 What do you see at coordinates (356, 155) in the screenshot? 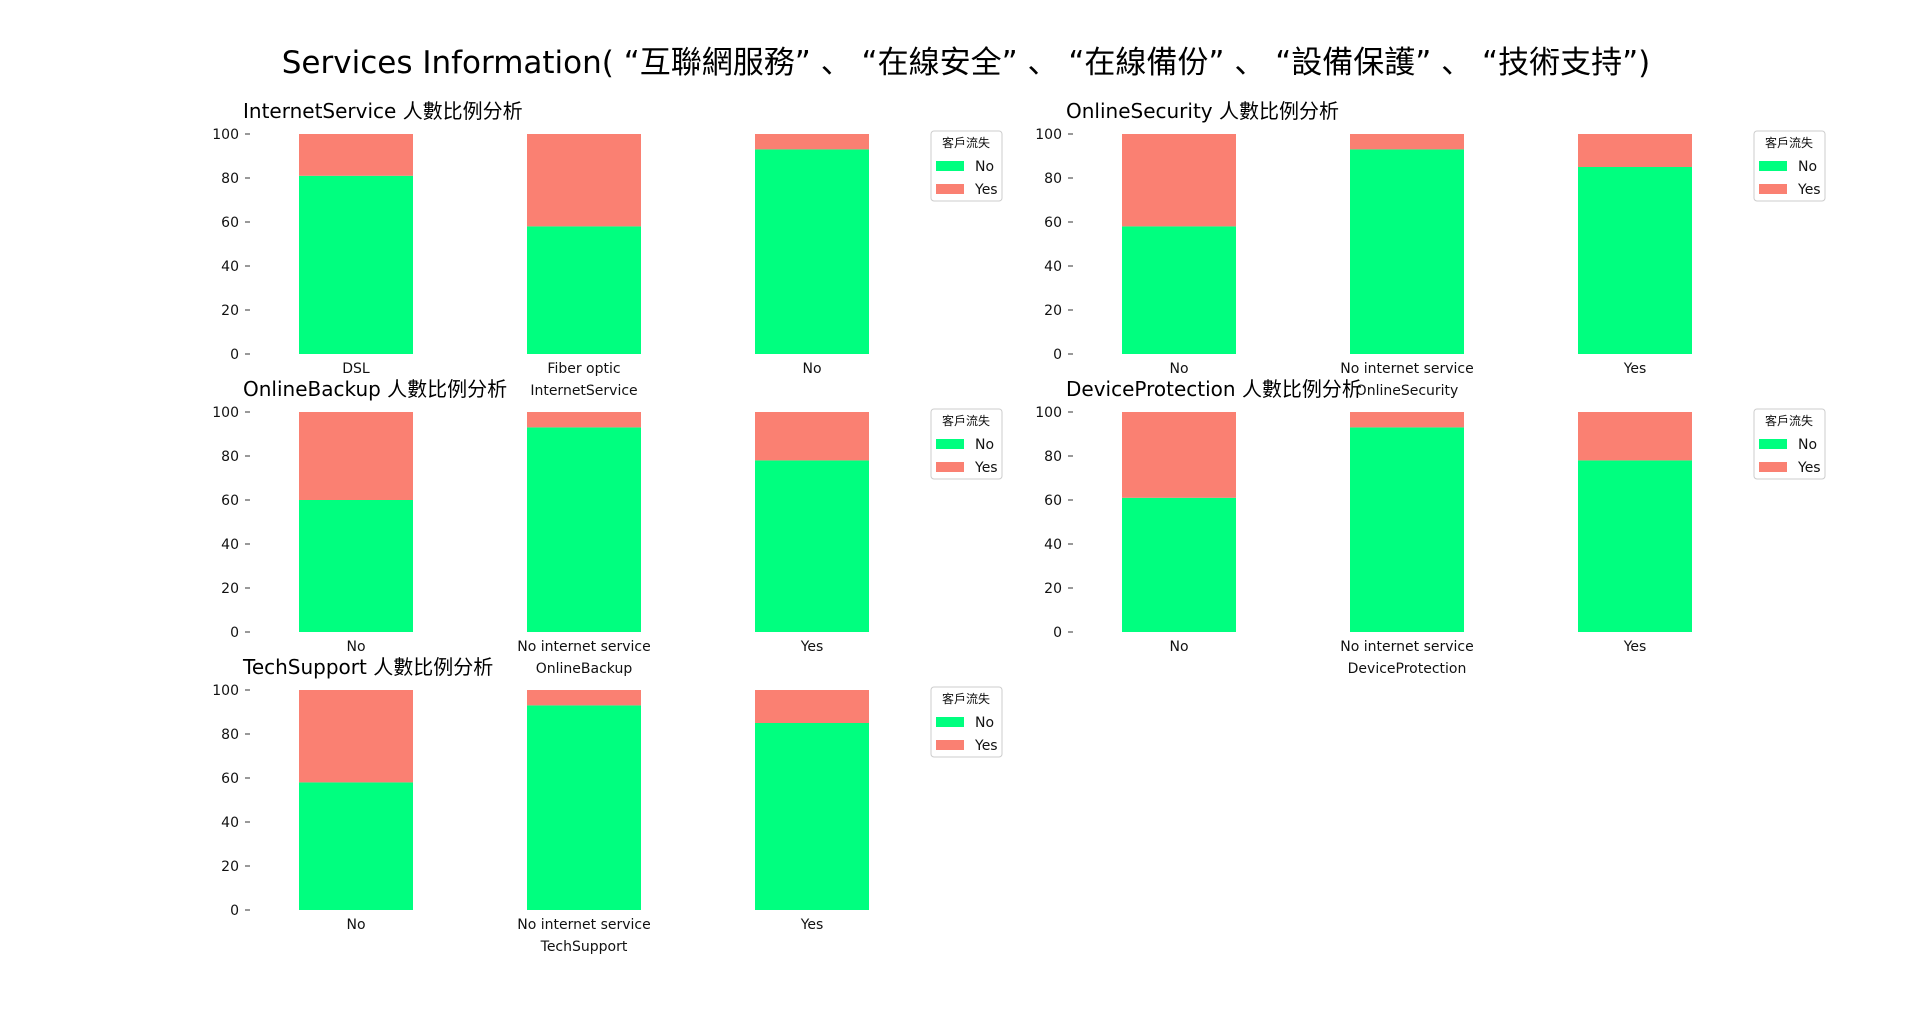
I see `bar-yes-dsl` at bounding box center [356, 155].